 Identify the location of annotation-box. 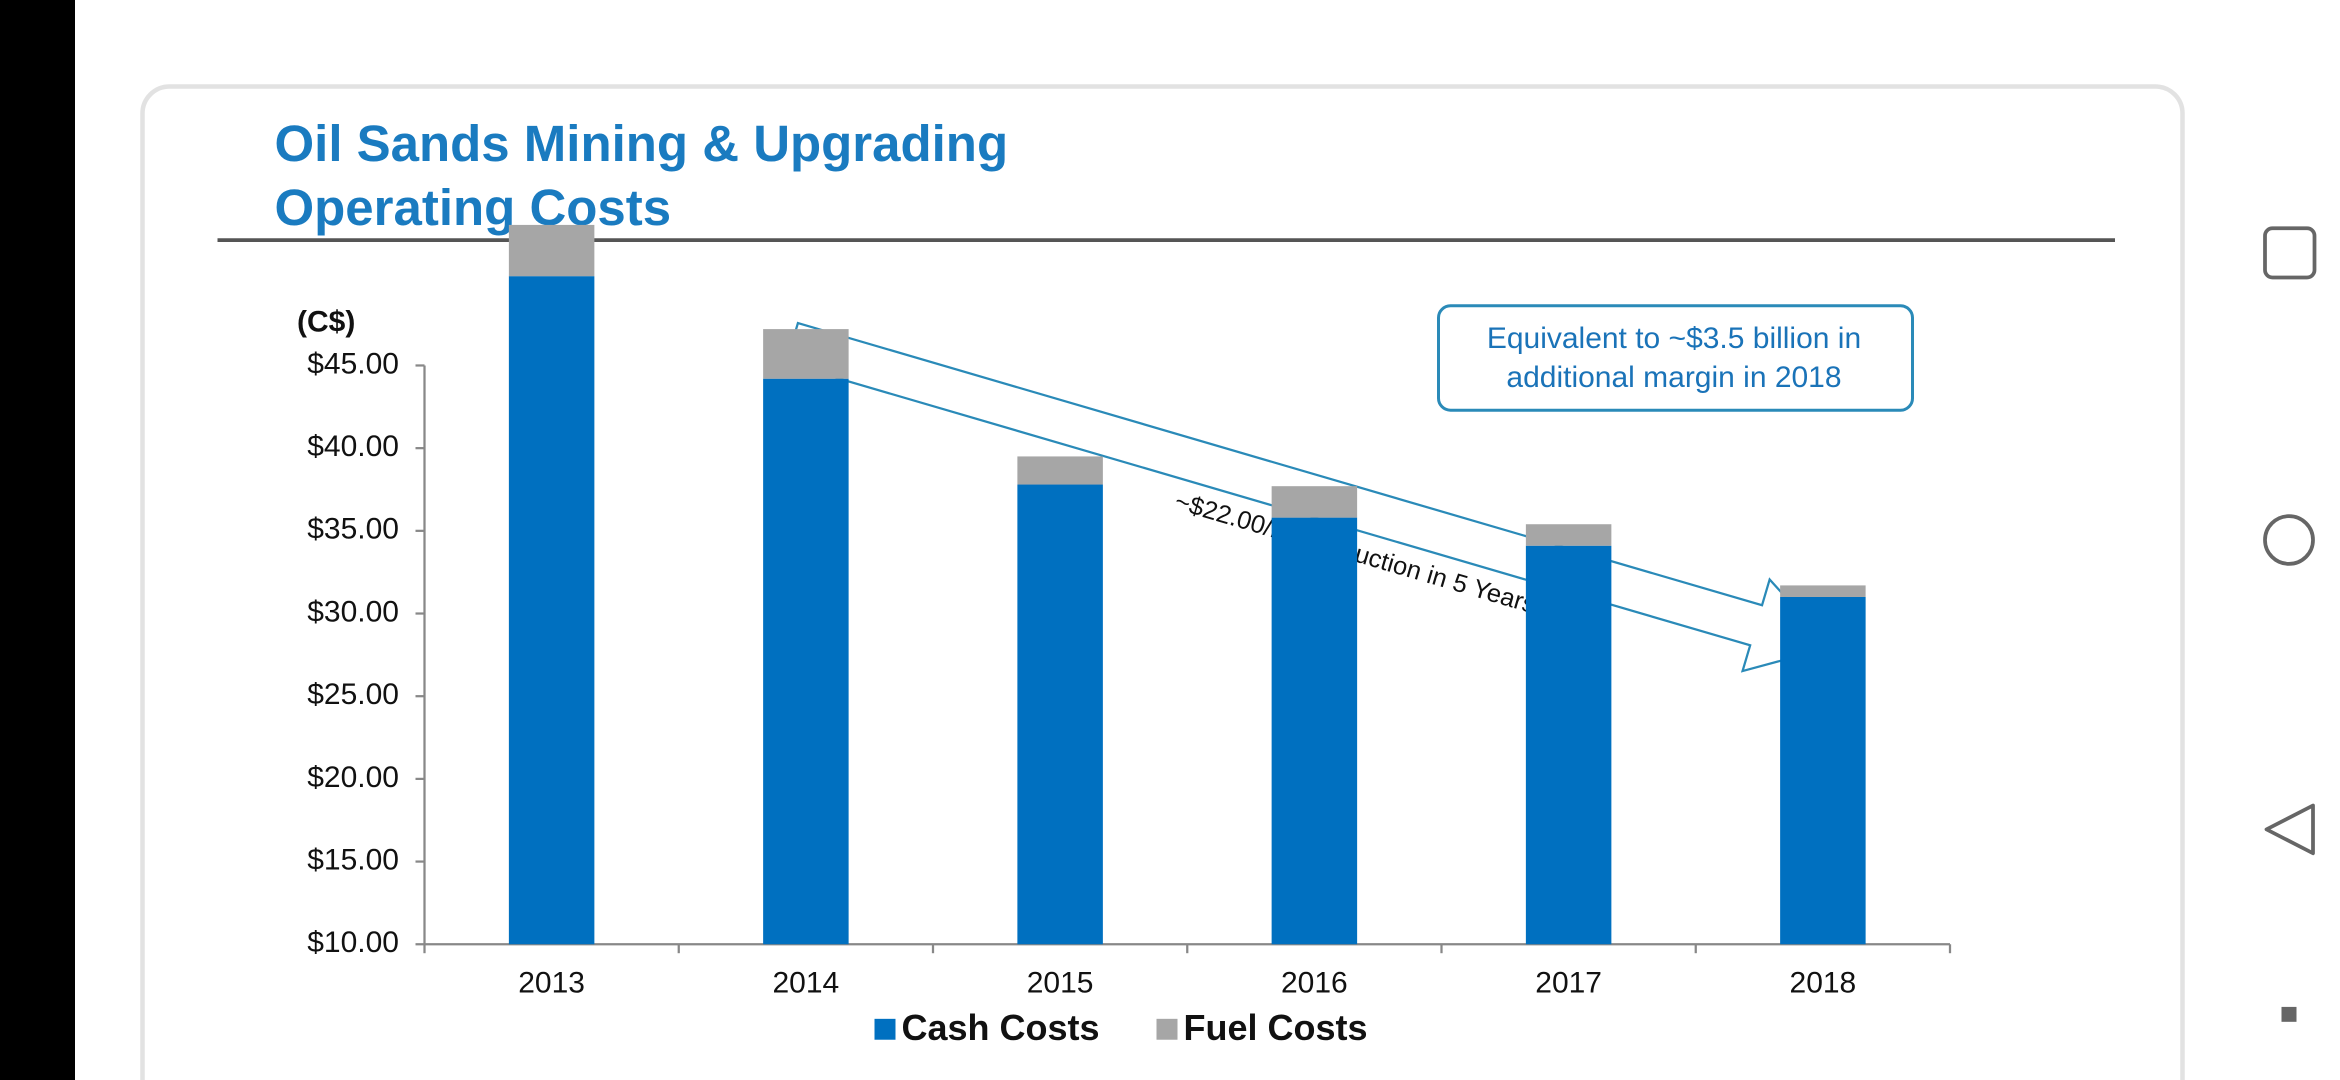
(1675, 358).